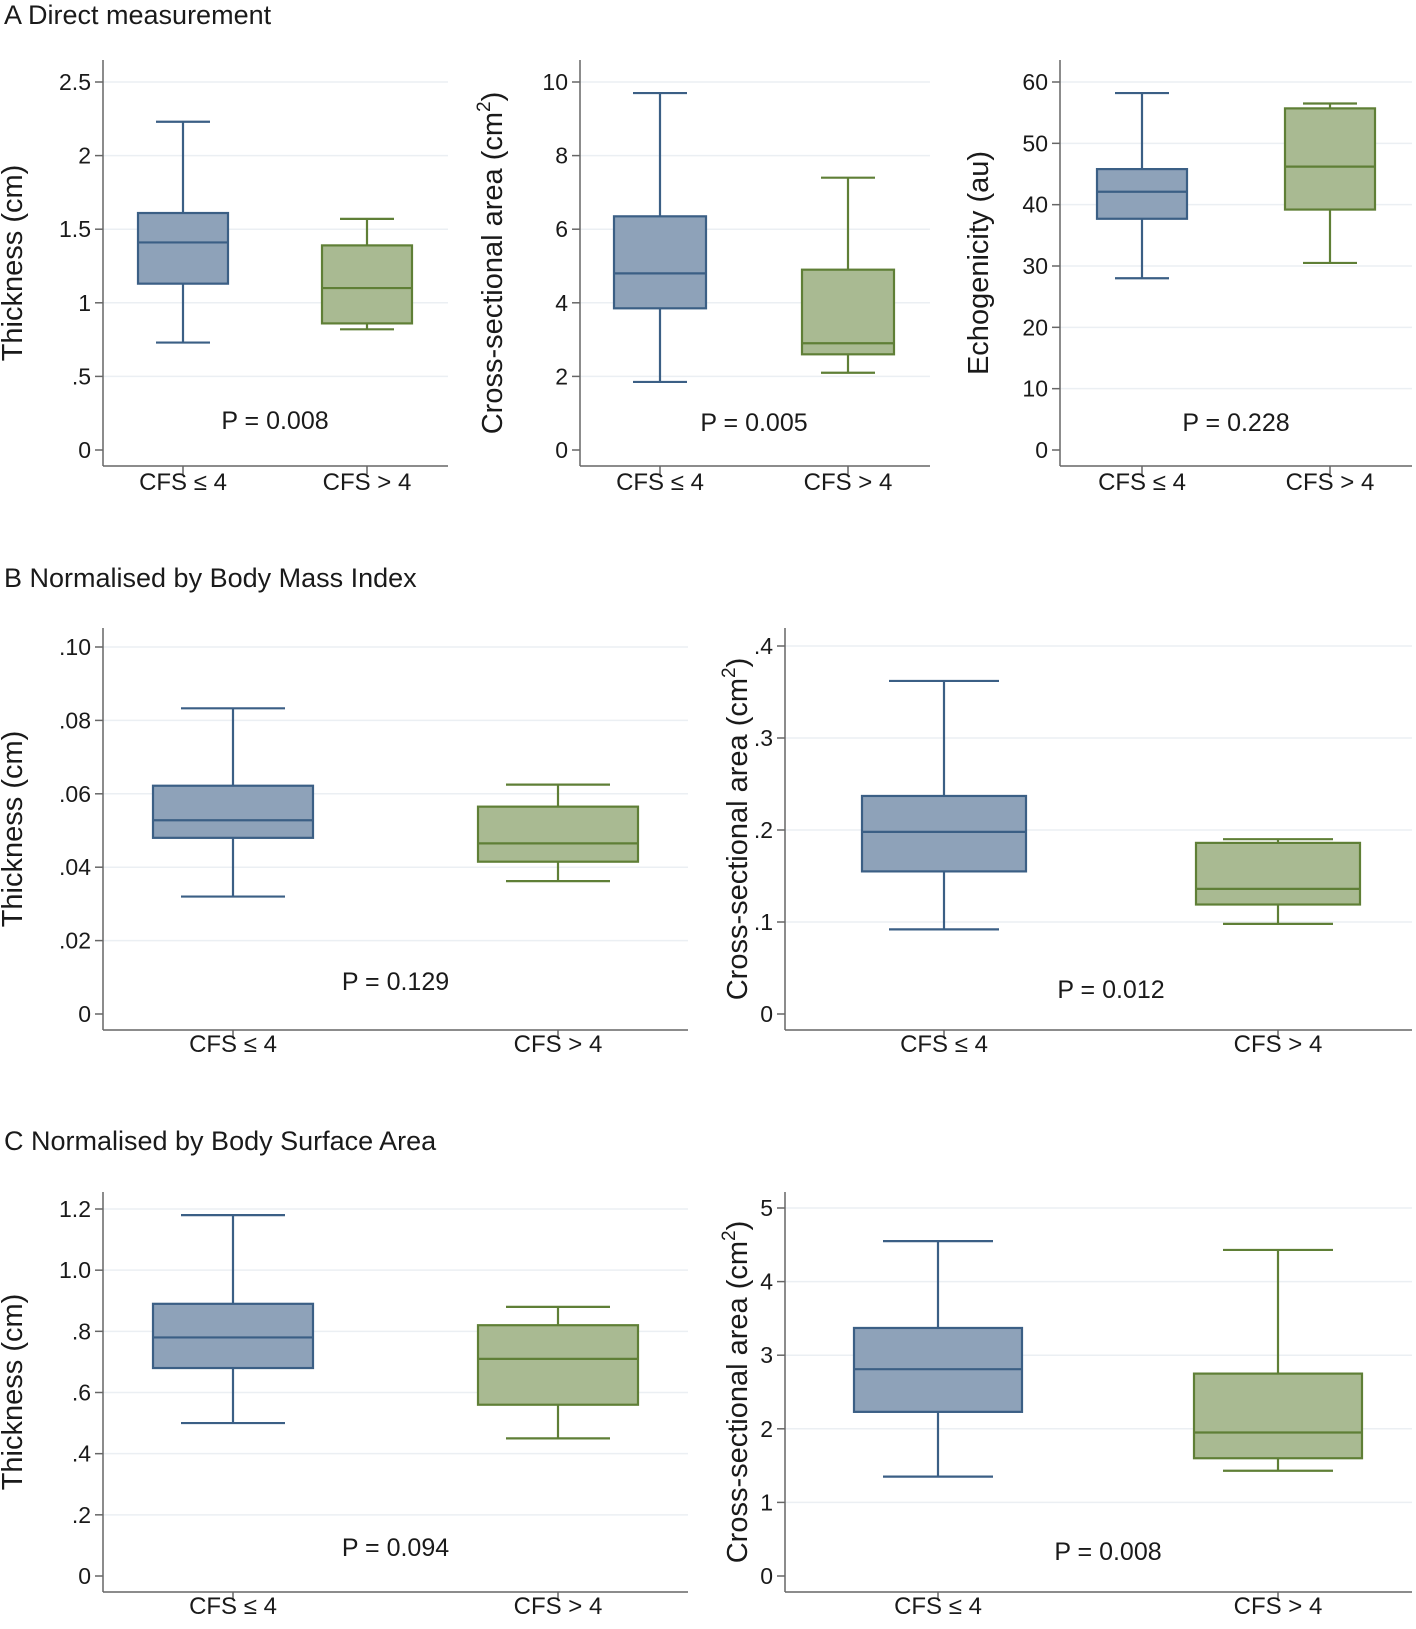 This screenshot has width=1416, height=1629. What do you see at coordinates (766, 1208) in the screenshot?
I see `y-tick-label: 5` at bounding box center [766, 1208].